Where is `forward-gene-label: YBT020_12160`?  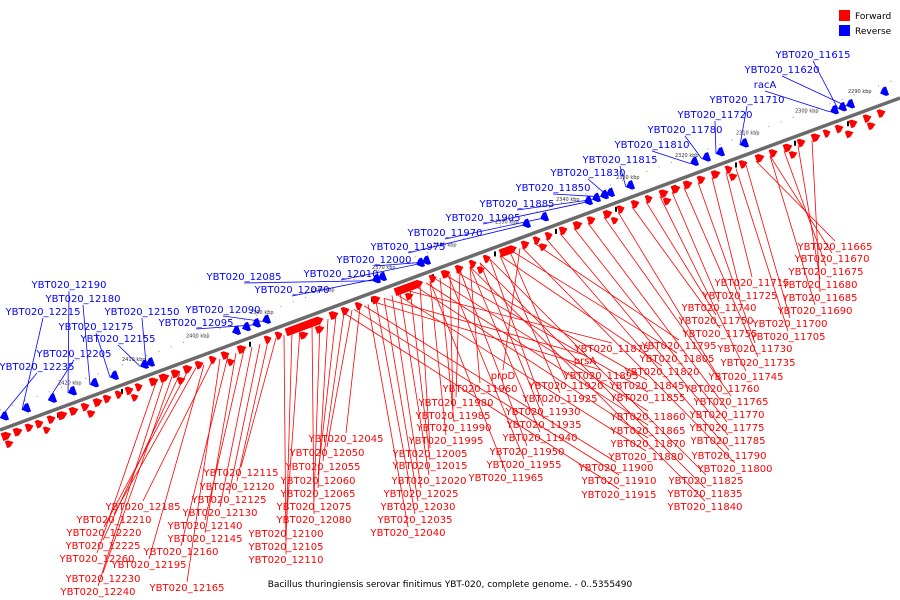 forward-gene-label: YBT020_12160 is located at coordinates (181, 552).